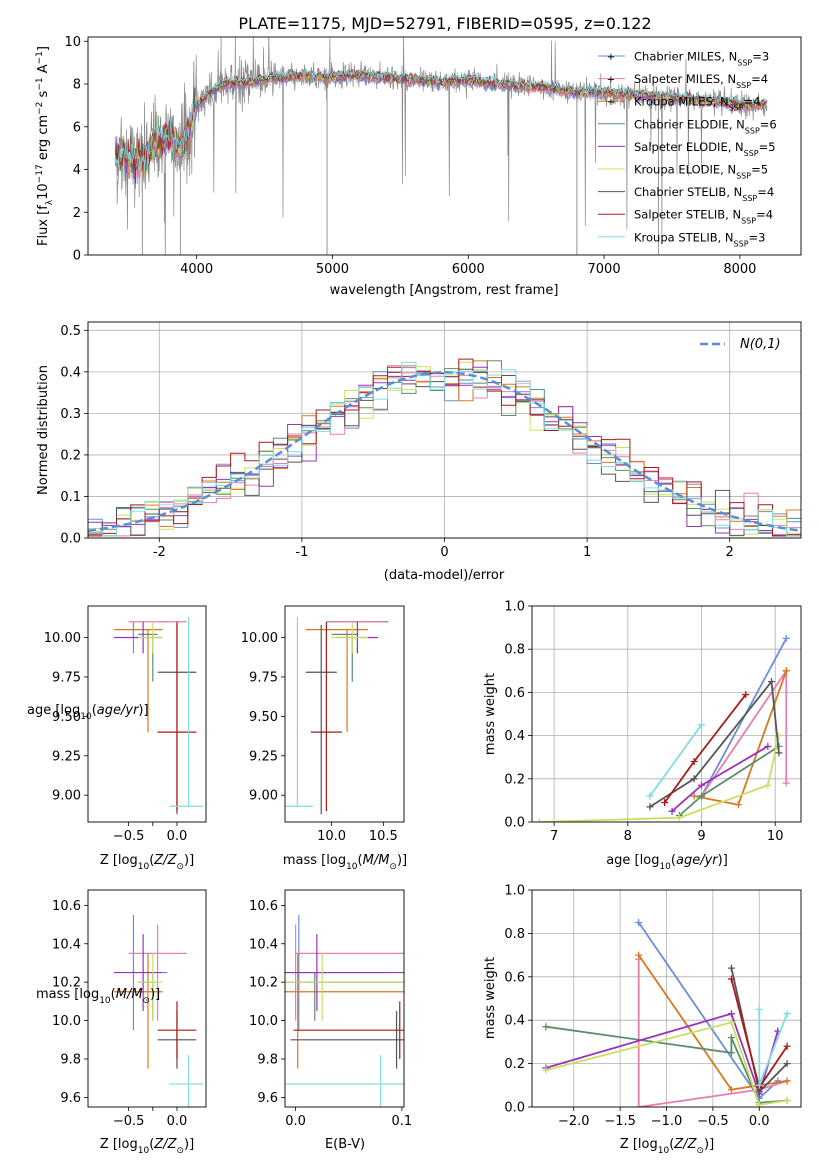 This screenshot has width=819, height=1170. What do you see at coordinates (66, 796) in the screenshot?
I see `y-tick-label: 9.00` at bounding box center [66, 796].